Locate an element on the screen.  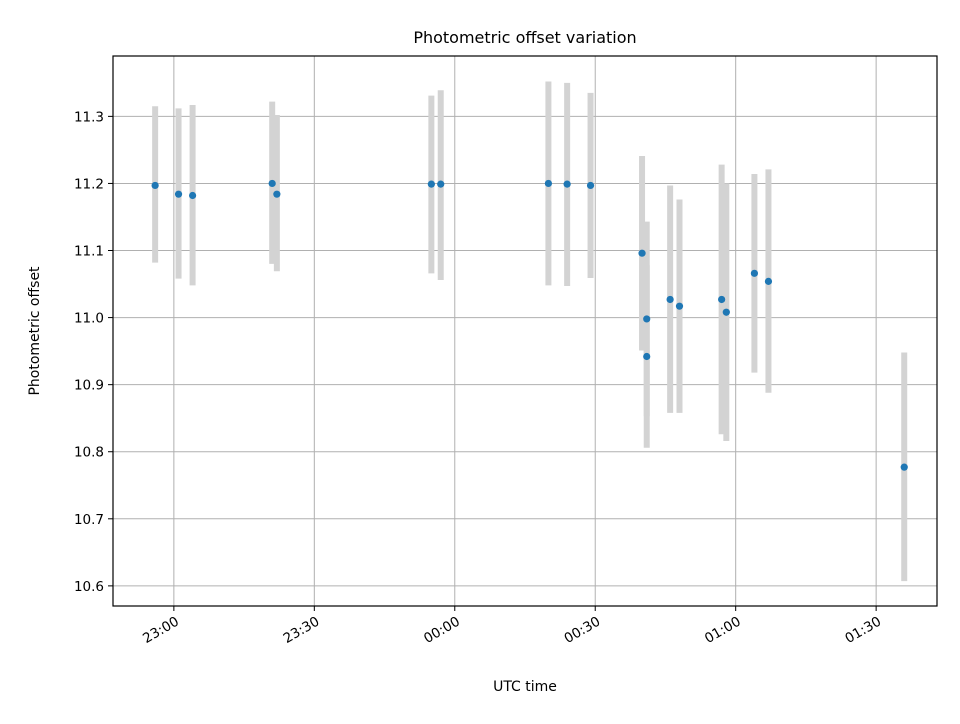
y-tick-label: 10.6 is located at coordinates (89, 587).